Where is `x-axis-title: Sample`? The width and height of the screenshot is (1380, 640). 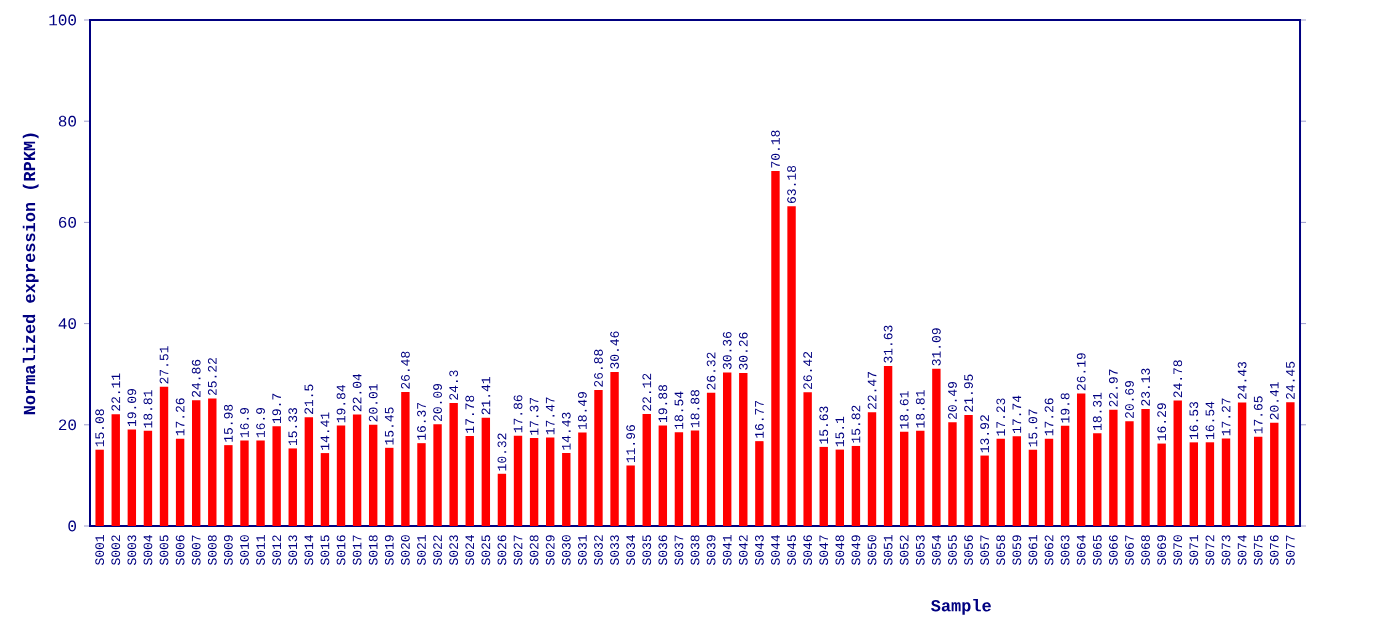
x-axis-title: Sample is located at coordinates (961, 607).